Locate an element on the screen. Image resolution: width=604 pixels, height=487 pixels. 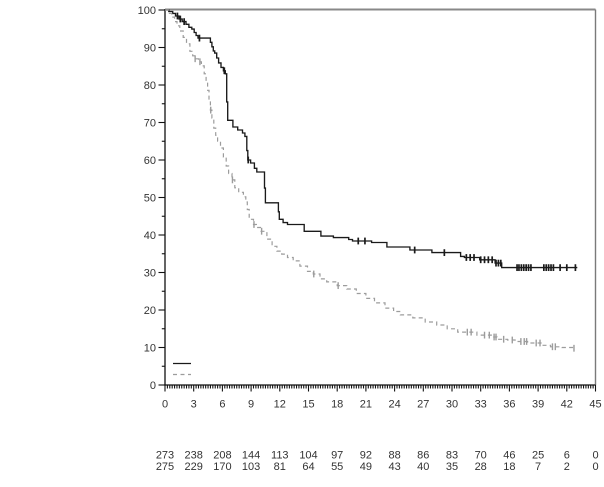
y-axis-tick-label: 30 is located at coordinates (150, 273).